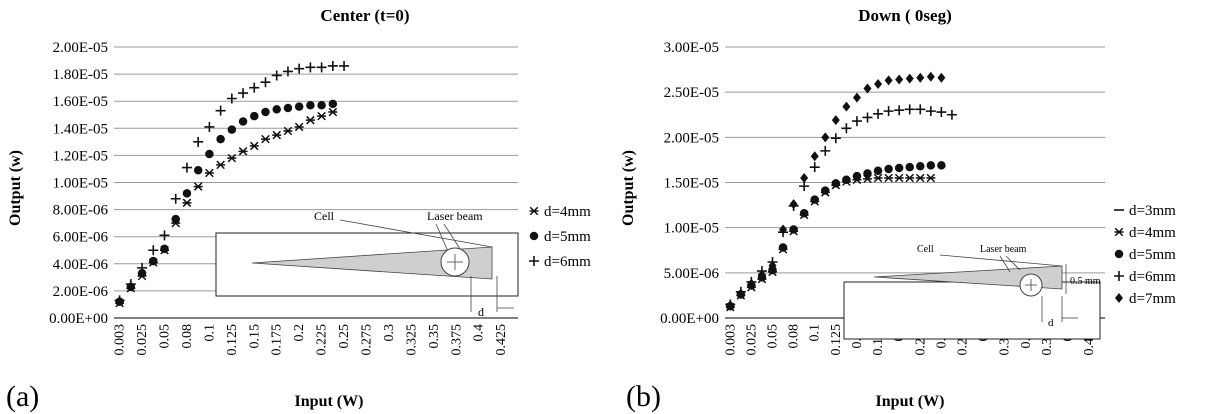 The image size is (1218, 414). I want to click on x-tick-label: 0.25, so click(344, 336).